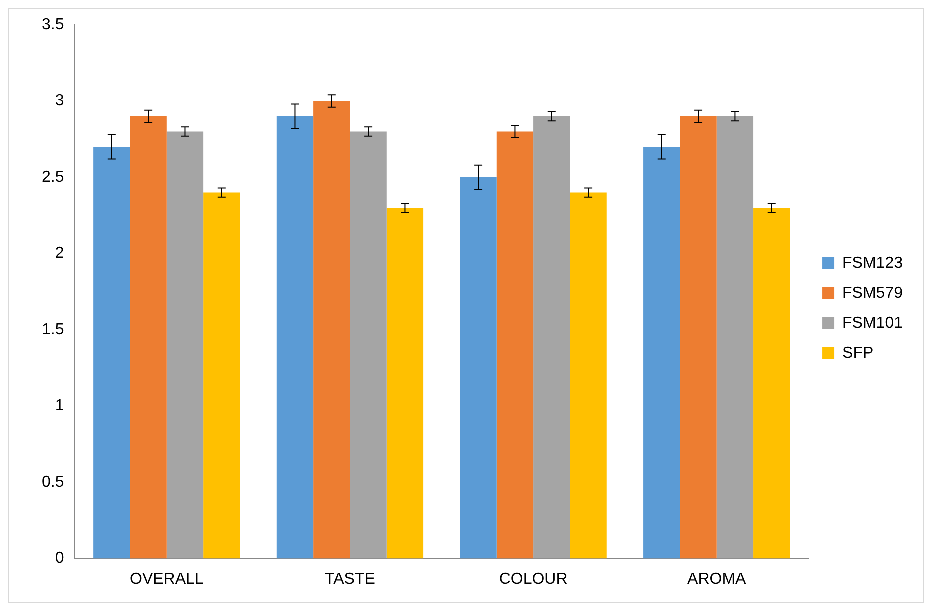  What do you see at coordinates (873, 323) in the screenshot?
I see `legend-label: FSM101` at bounding box center [873, 323].